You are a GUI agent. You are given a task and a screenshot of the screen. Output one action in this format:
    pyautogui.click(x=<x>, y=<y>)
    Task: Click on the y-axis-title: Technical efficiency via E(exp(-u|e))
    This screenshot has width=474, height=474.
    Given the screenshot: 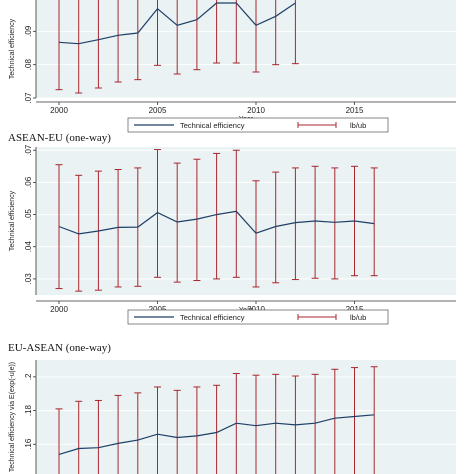 What is the action you would take?
    pyautogui.click(x=12, y=417)
    